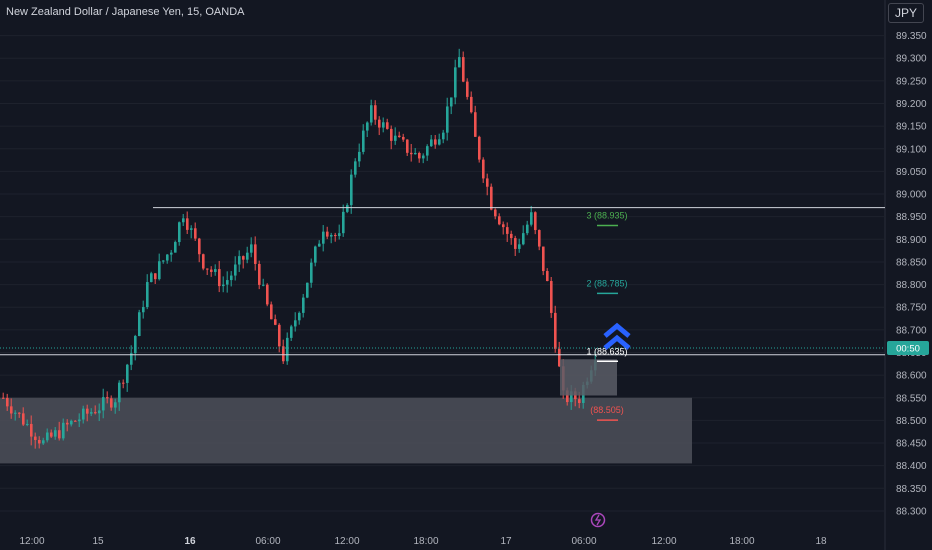 This screenshot has width=932, height=550. What do you see at coordinates (598, 520) in the screenshot?
I see `lightning-icon` at bounding box center [598, 520].